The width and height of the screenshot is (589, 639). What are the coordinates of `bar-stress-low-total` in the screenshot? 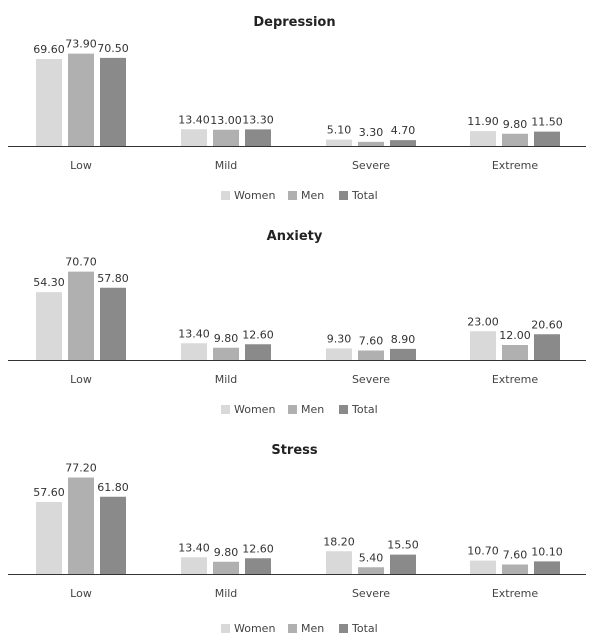 It's located at (113, 535).